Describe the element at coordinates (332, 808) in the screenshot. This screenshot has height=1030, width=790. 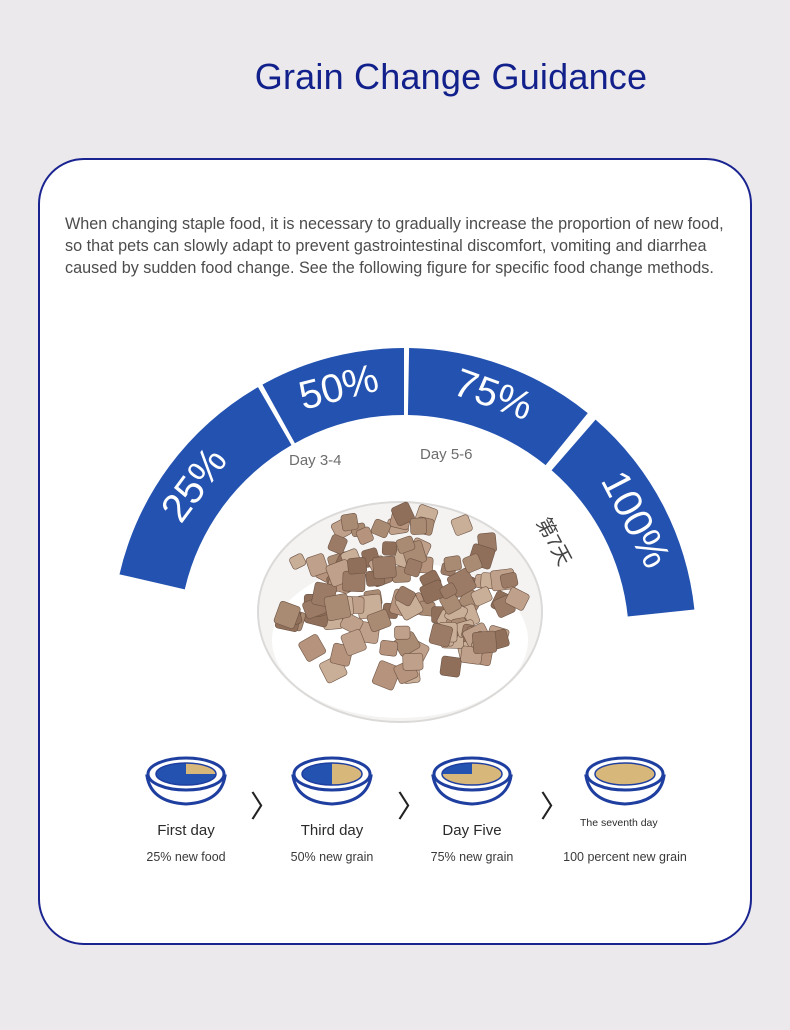
I see `step-third-day: Third day 50% new grain` at that location.